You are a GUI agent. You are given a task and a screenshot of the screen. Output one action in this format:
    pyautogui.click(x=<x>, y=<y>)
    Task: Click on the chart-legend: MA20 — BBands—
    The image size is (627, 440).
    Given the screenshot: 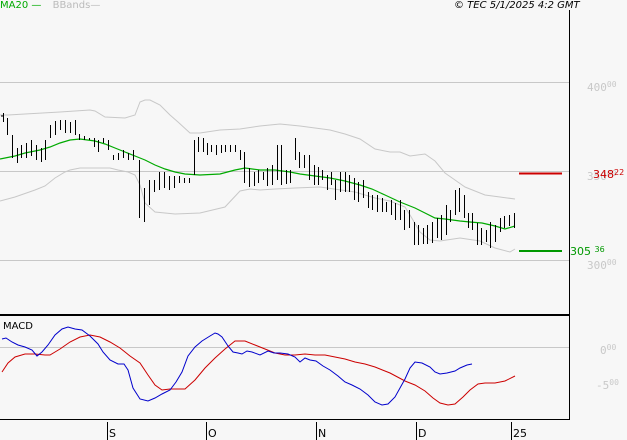 What is the action you would take?
    pyautogui.click(x=50, y=6)
    